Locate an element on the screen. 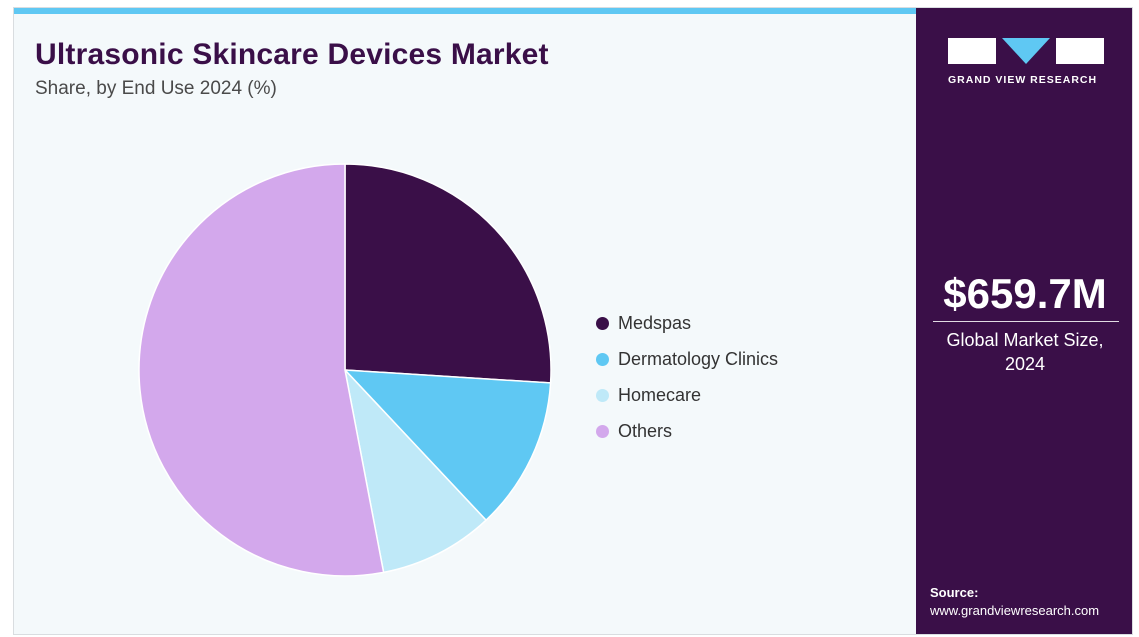 Image resolution: width=1139 pixels, height=637 pixels. logo-marks is located at coordinates (1027, 51).